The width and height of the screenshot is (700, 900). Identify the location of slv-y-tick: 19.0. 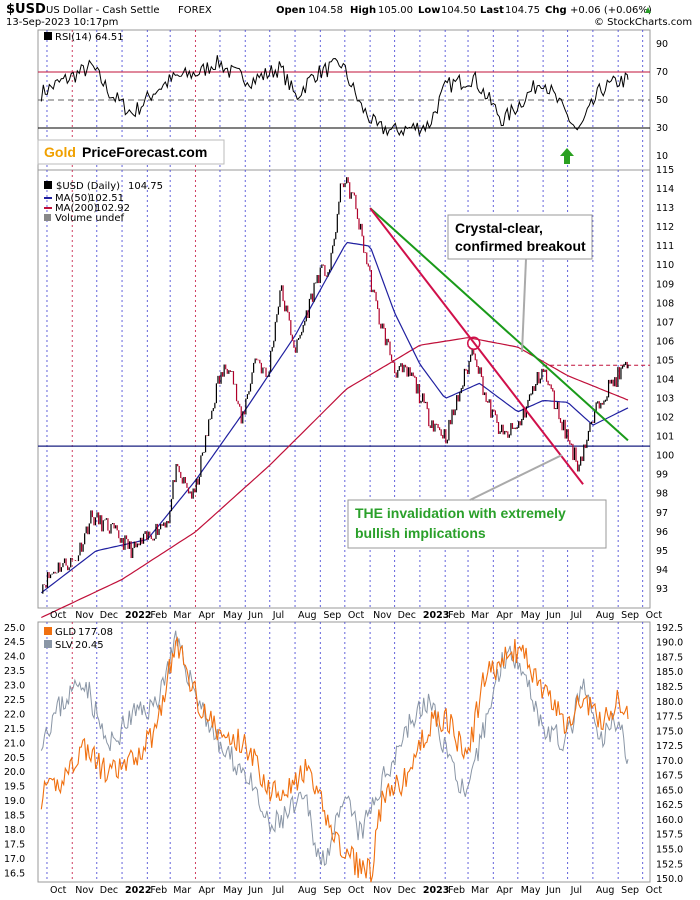
(14, 801).